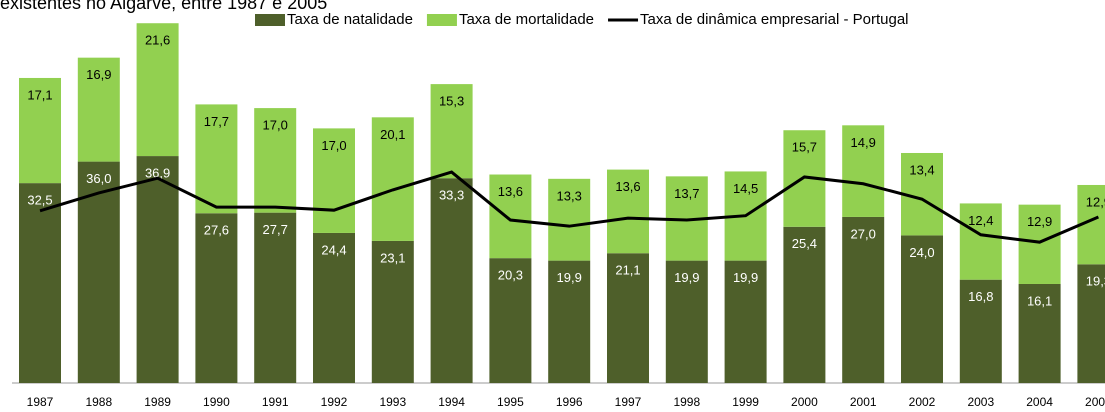 The height and width of the screenshot is (412, 1105). Describe the element at coordinates (451, 402) in the screenshot. I see `x-tick-label: 1994` at that location.